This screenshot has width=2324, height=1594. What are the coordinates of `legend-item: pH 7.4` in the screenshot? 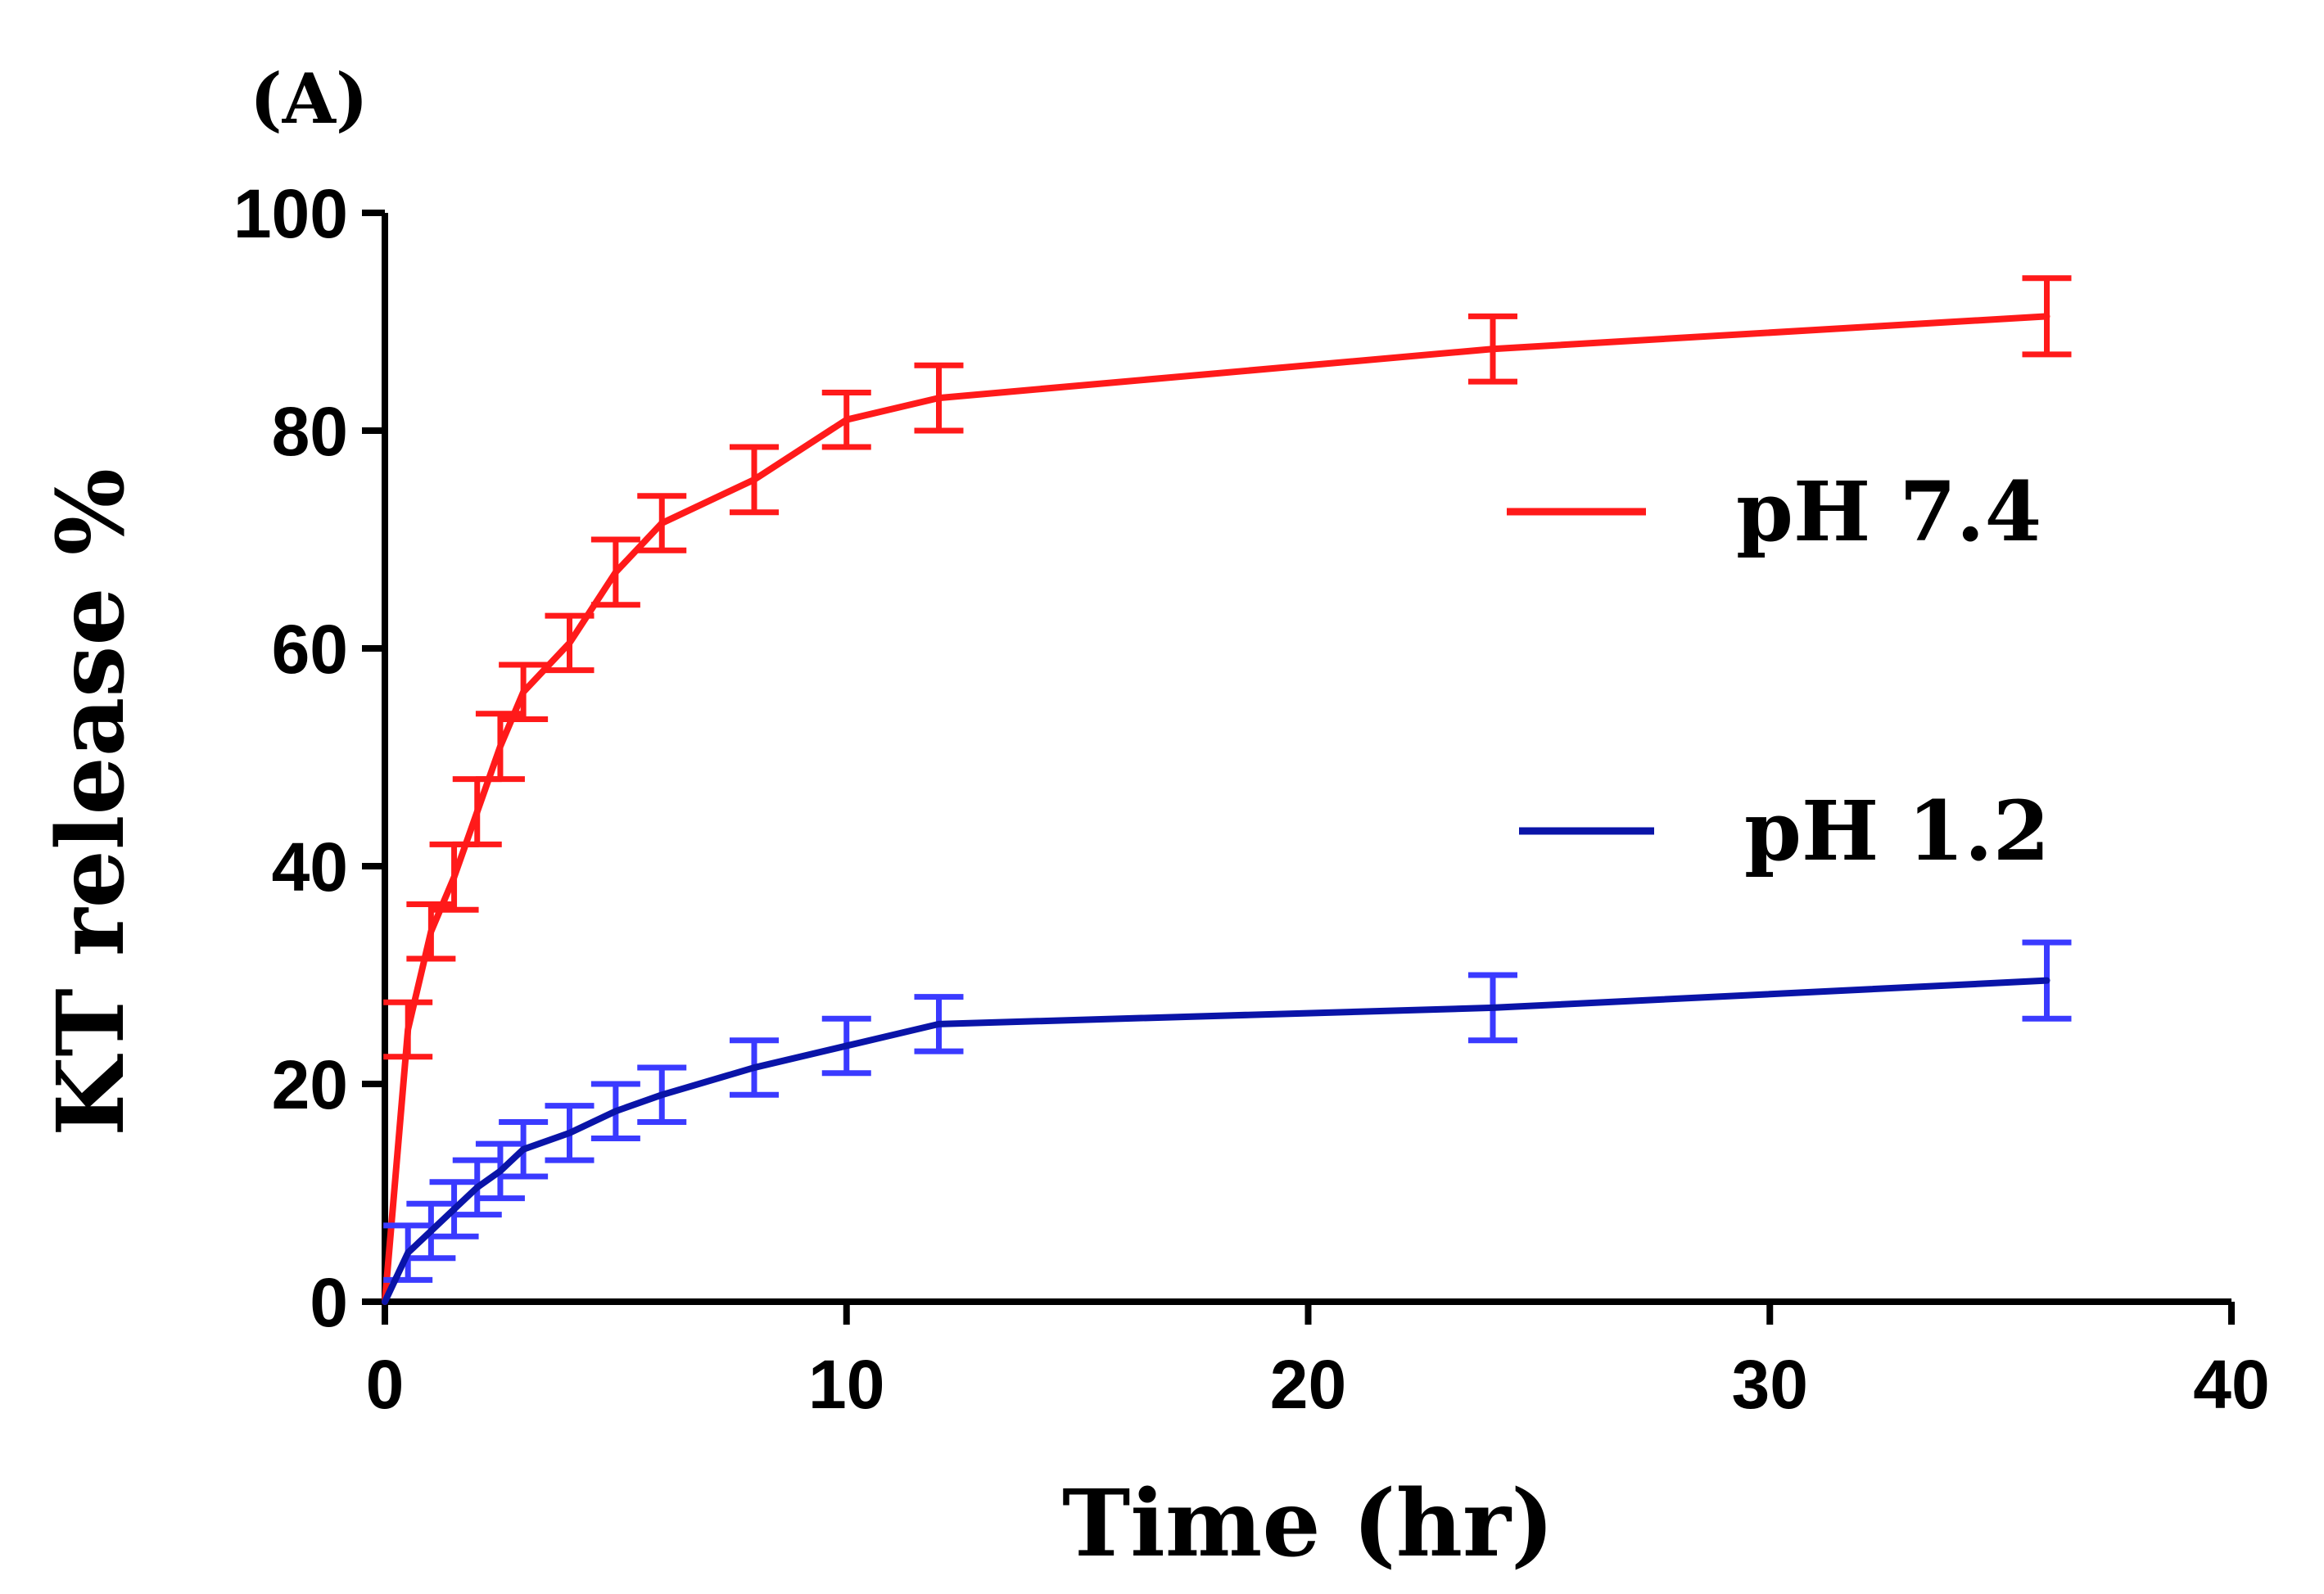 It's located at (1774, 512).